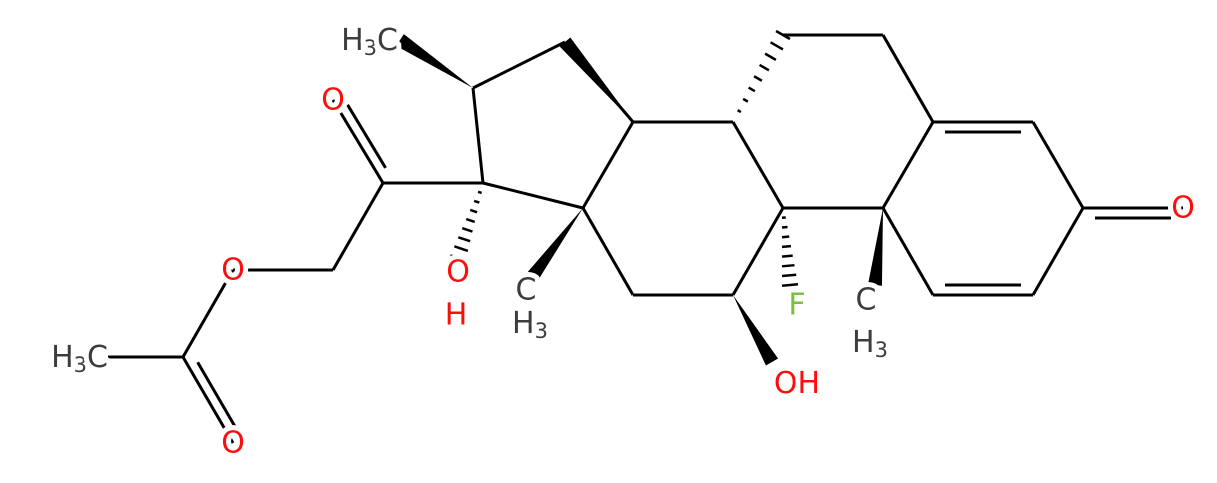  Describe the element at coordinates (796, 305) in the screenshot. I see `atom-label: F` at that location.